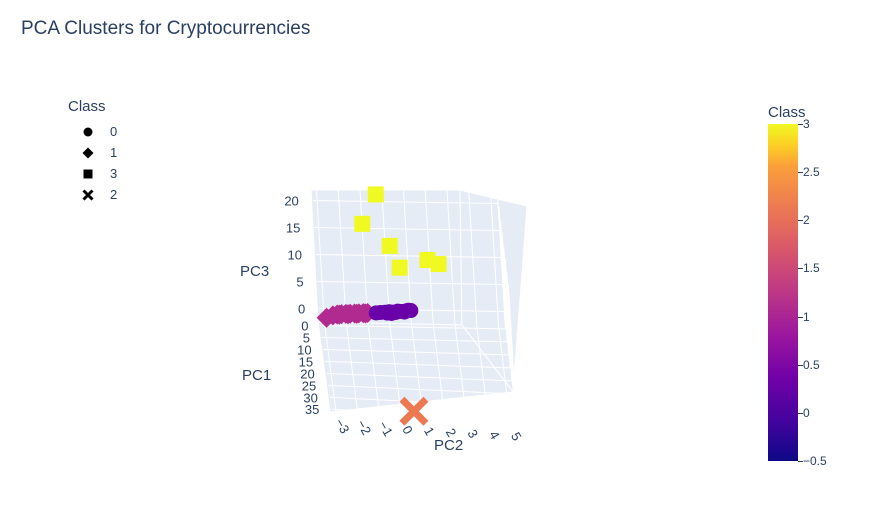  I want to click on legend-item-1: 1, so click(92, 152).